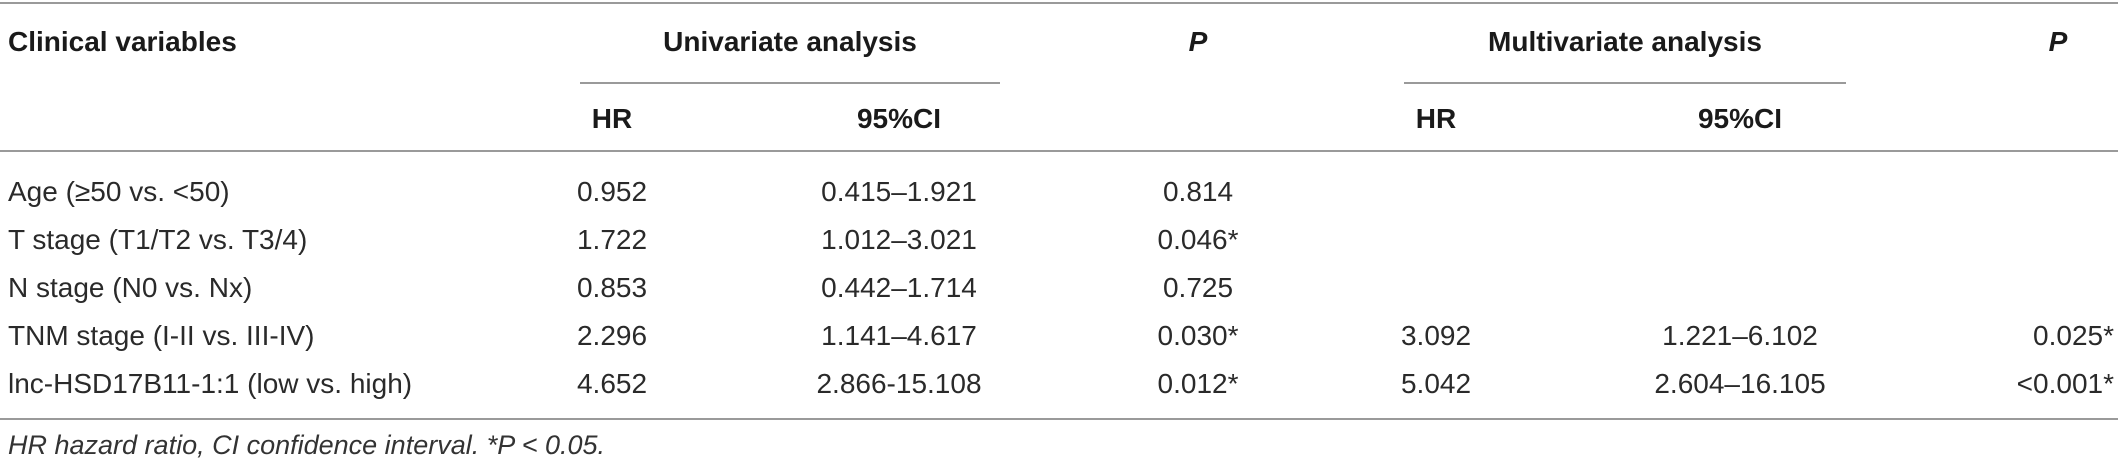 This screenshot has height=465, width=2118. Describe the element at coordinates (1198, 335) in the screenshot. I see `cell-p-univariate: 0.030*` at that location.